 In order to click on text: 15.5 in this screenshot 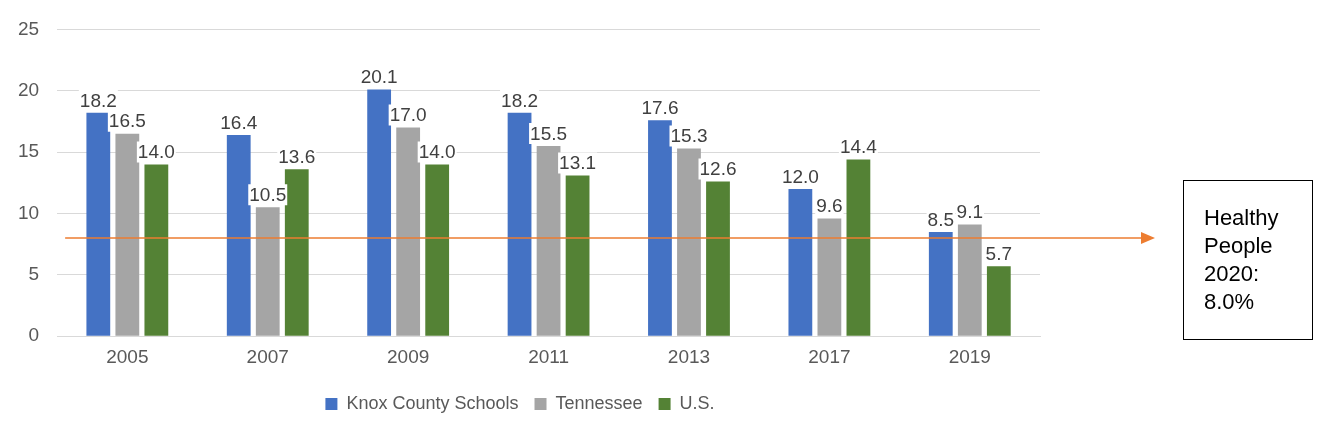, I will do `click(549, 133)`.